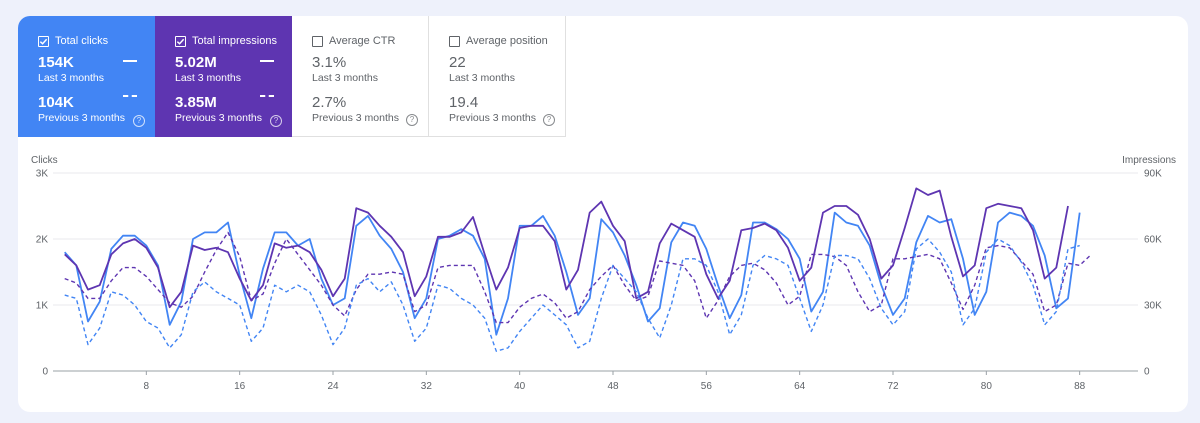 This screenshot has height=423, width=1200. I want to click on metric-previous-value: 104K, so click(56, 102).